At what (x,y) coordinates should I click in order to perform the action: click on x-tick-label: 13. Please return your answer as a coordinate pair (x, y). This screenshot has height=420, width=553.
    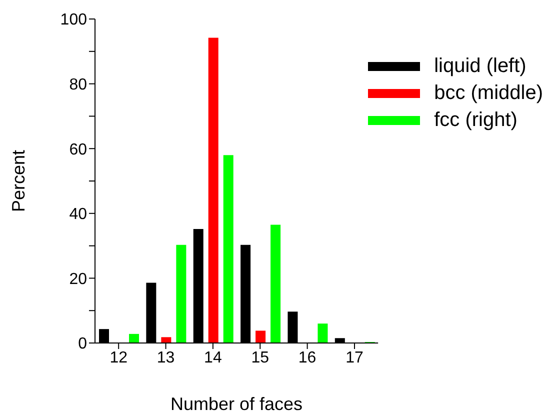
    Looking at the image, I should click on (165, 357).